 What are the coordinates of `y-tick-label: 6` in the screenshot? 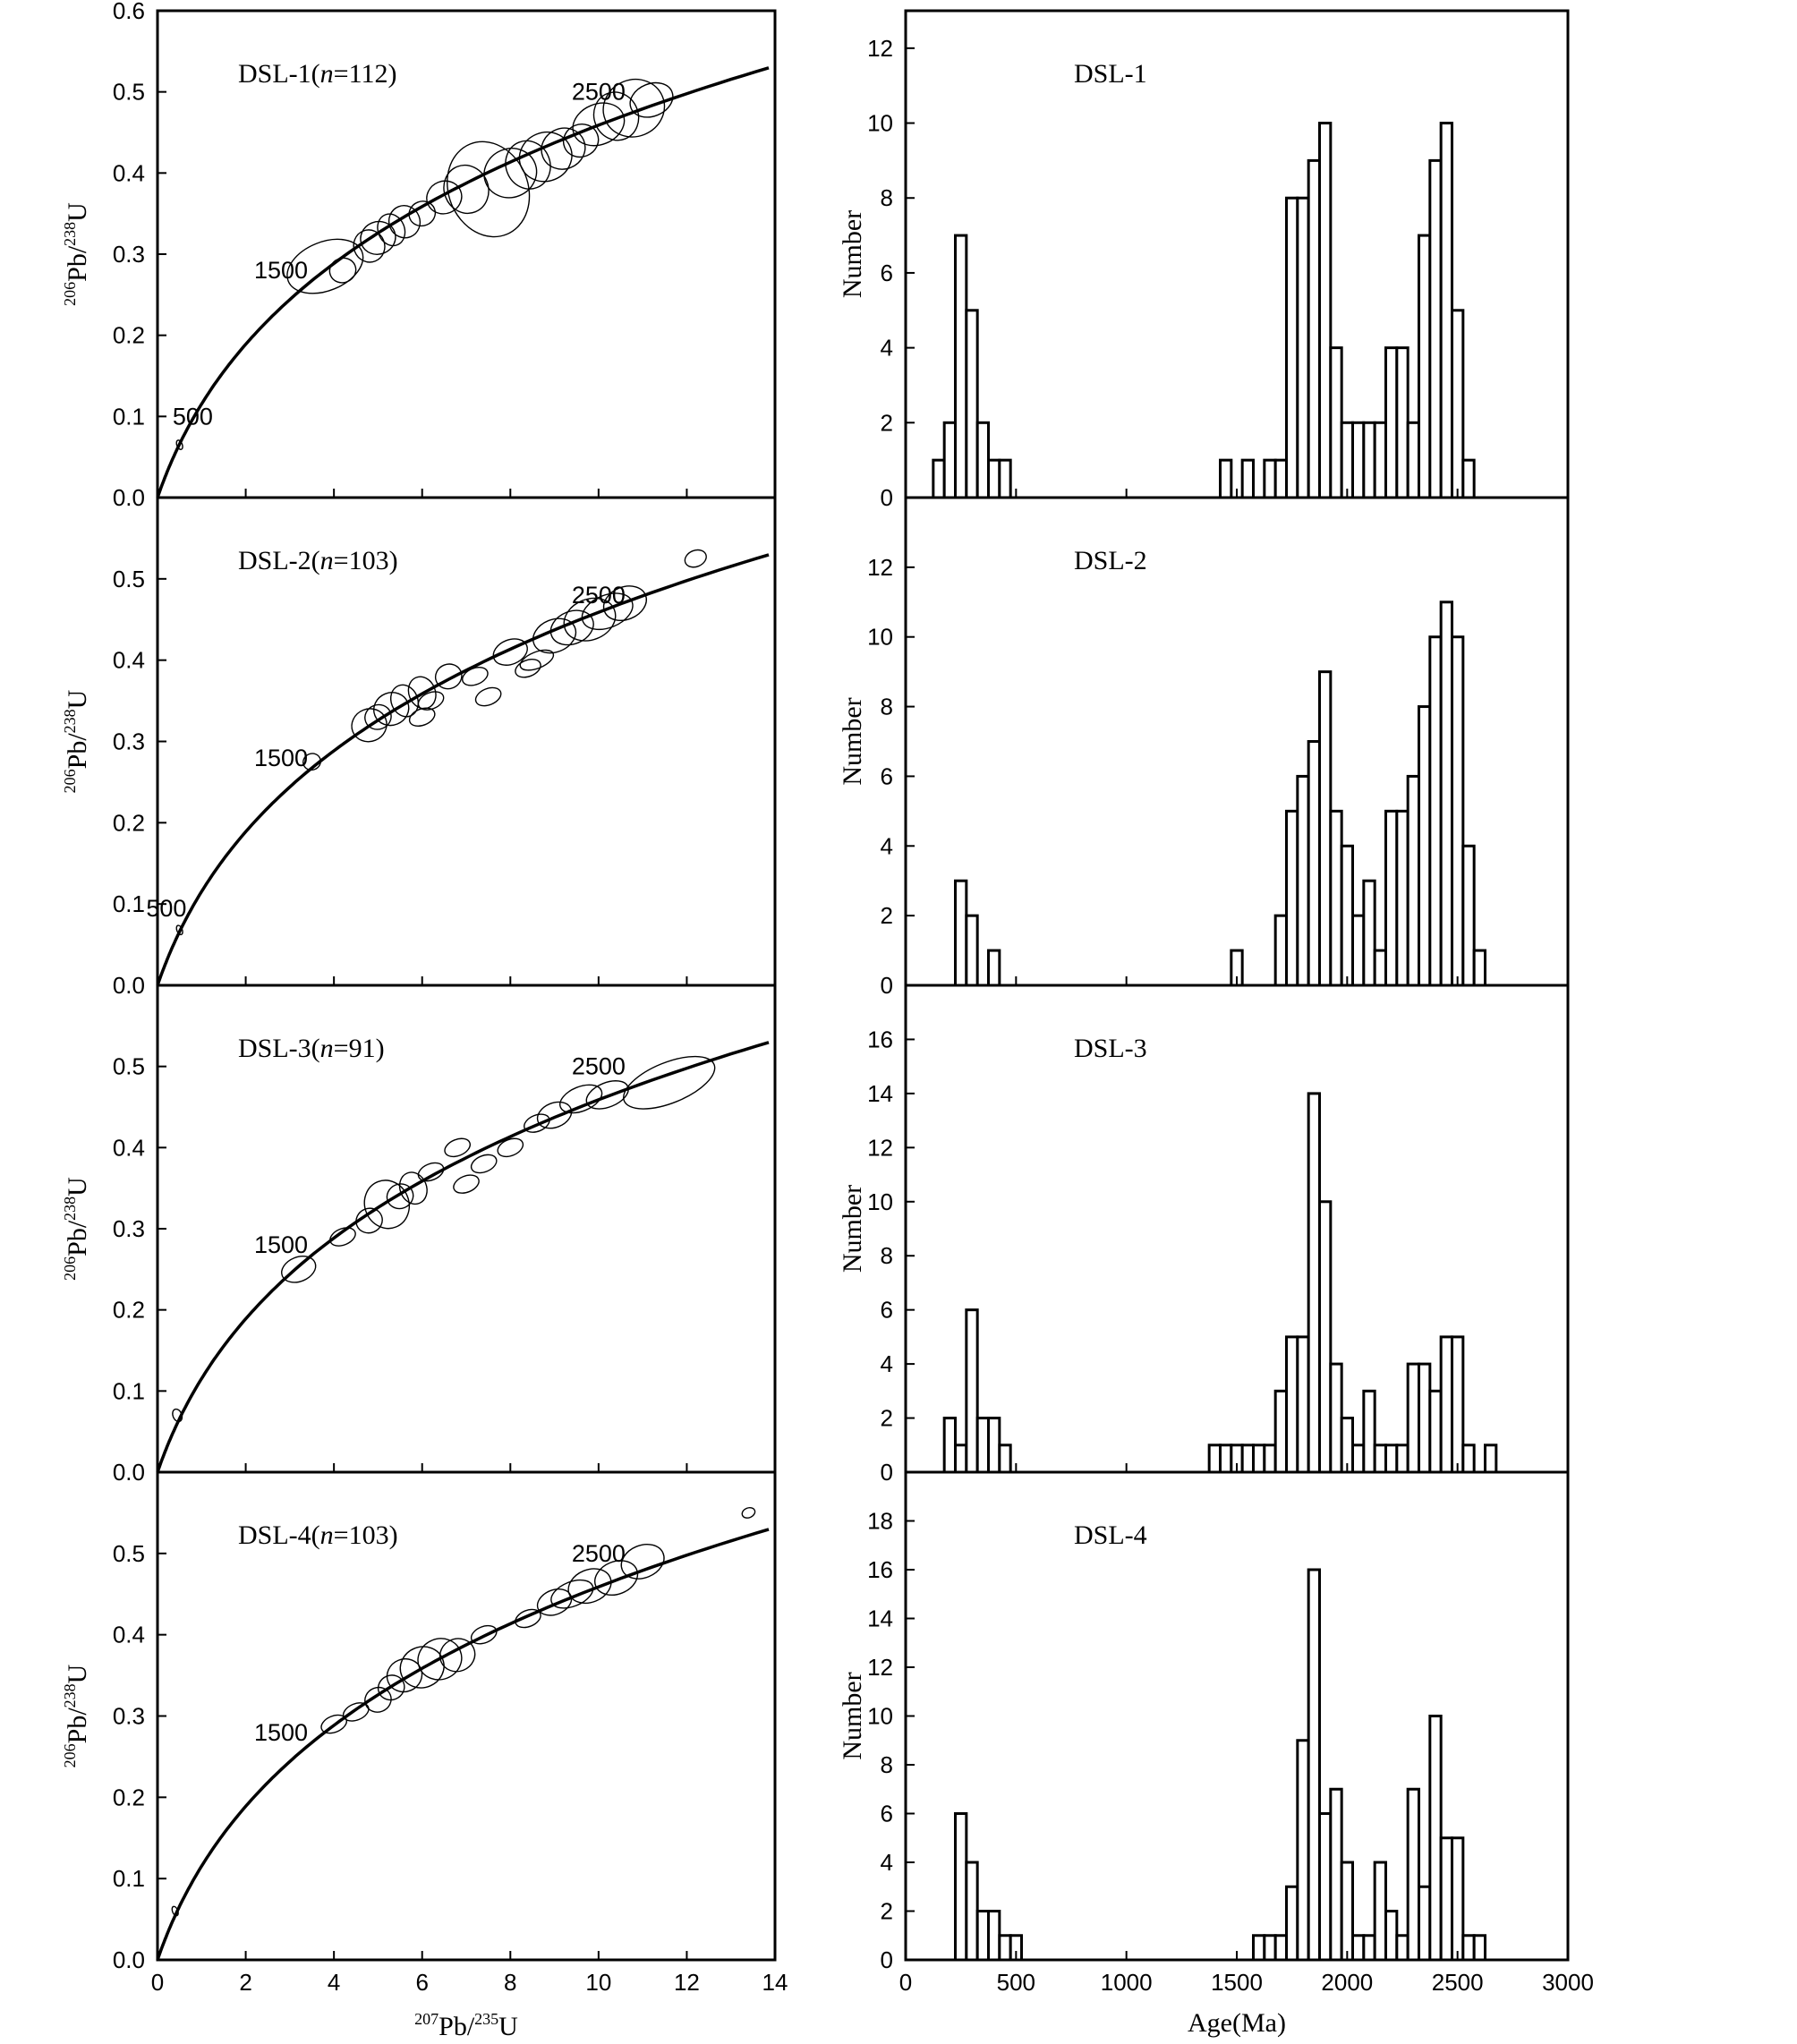 It's located at (887, 1814).